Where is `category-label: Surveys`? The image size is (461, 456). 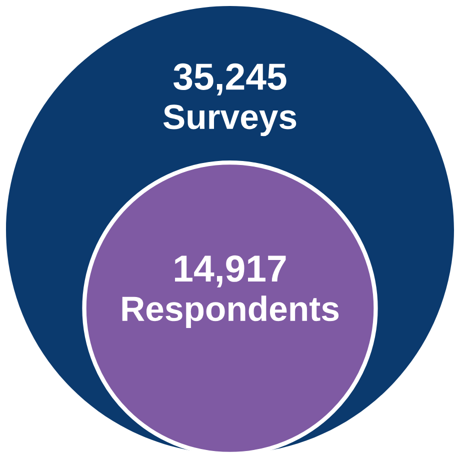
category-label: Surveys is located at coordinates (229, 120).